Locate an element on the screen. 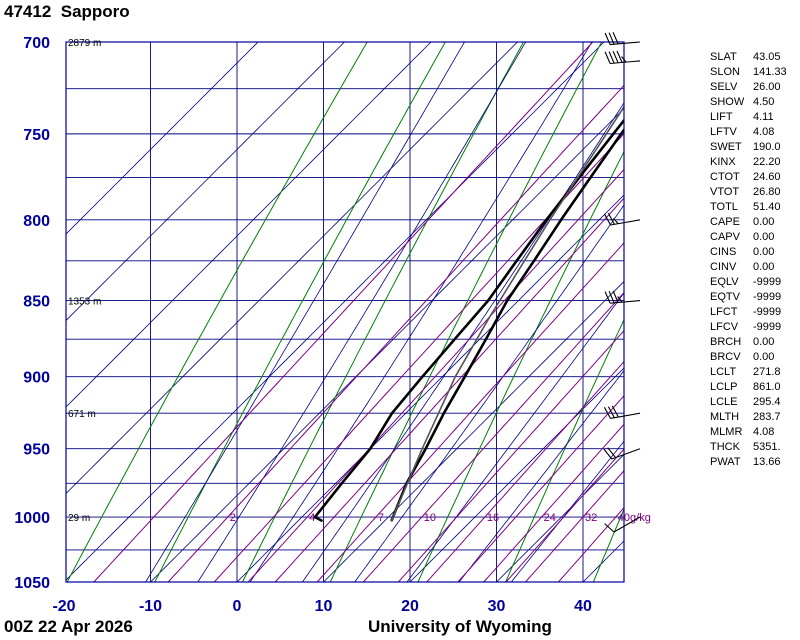 This screenshot has height=640, width=800. index-name: MLTH is located at coordinates (725, 417).